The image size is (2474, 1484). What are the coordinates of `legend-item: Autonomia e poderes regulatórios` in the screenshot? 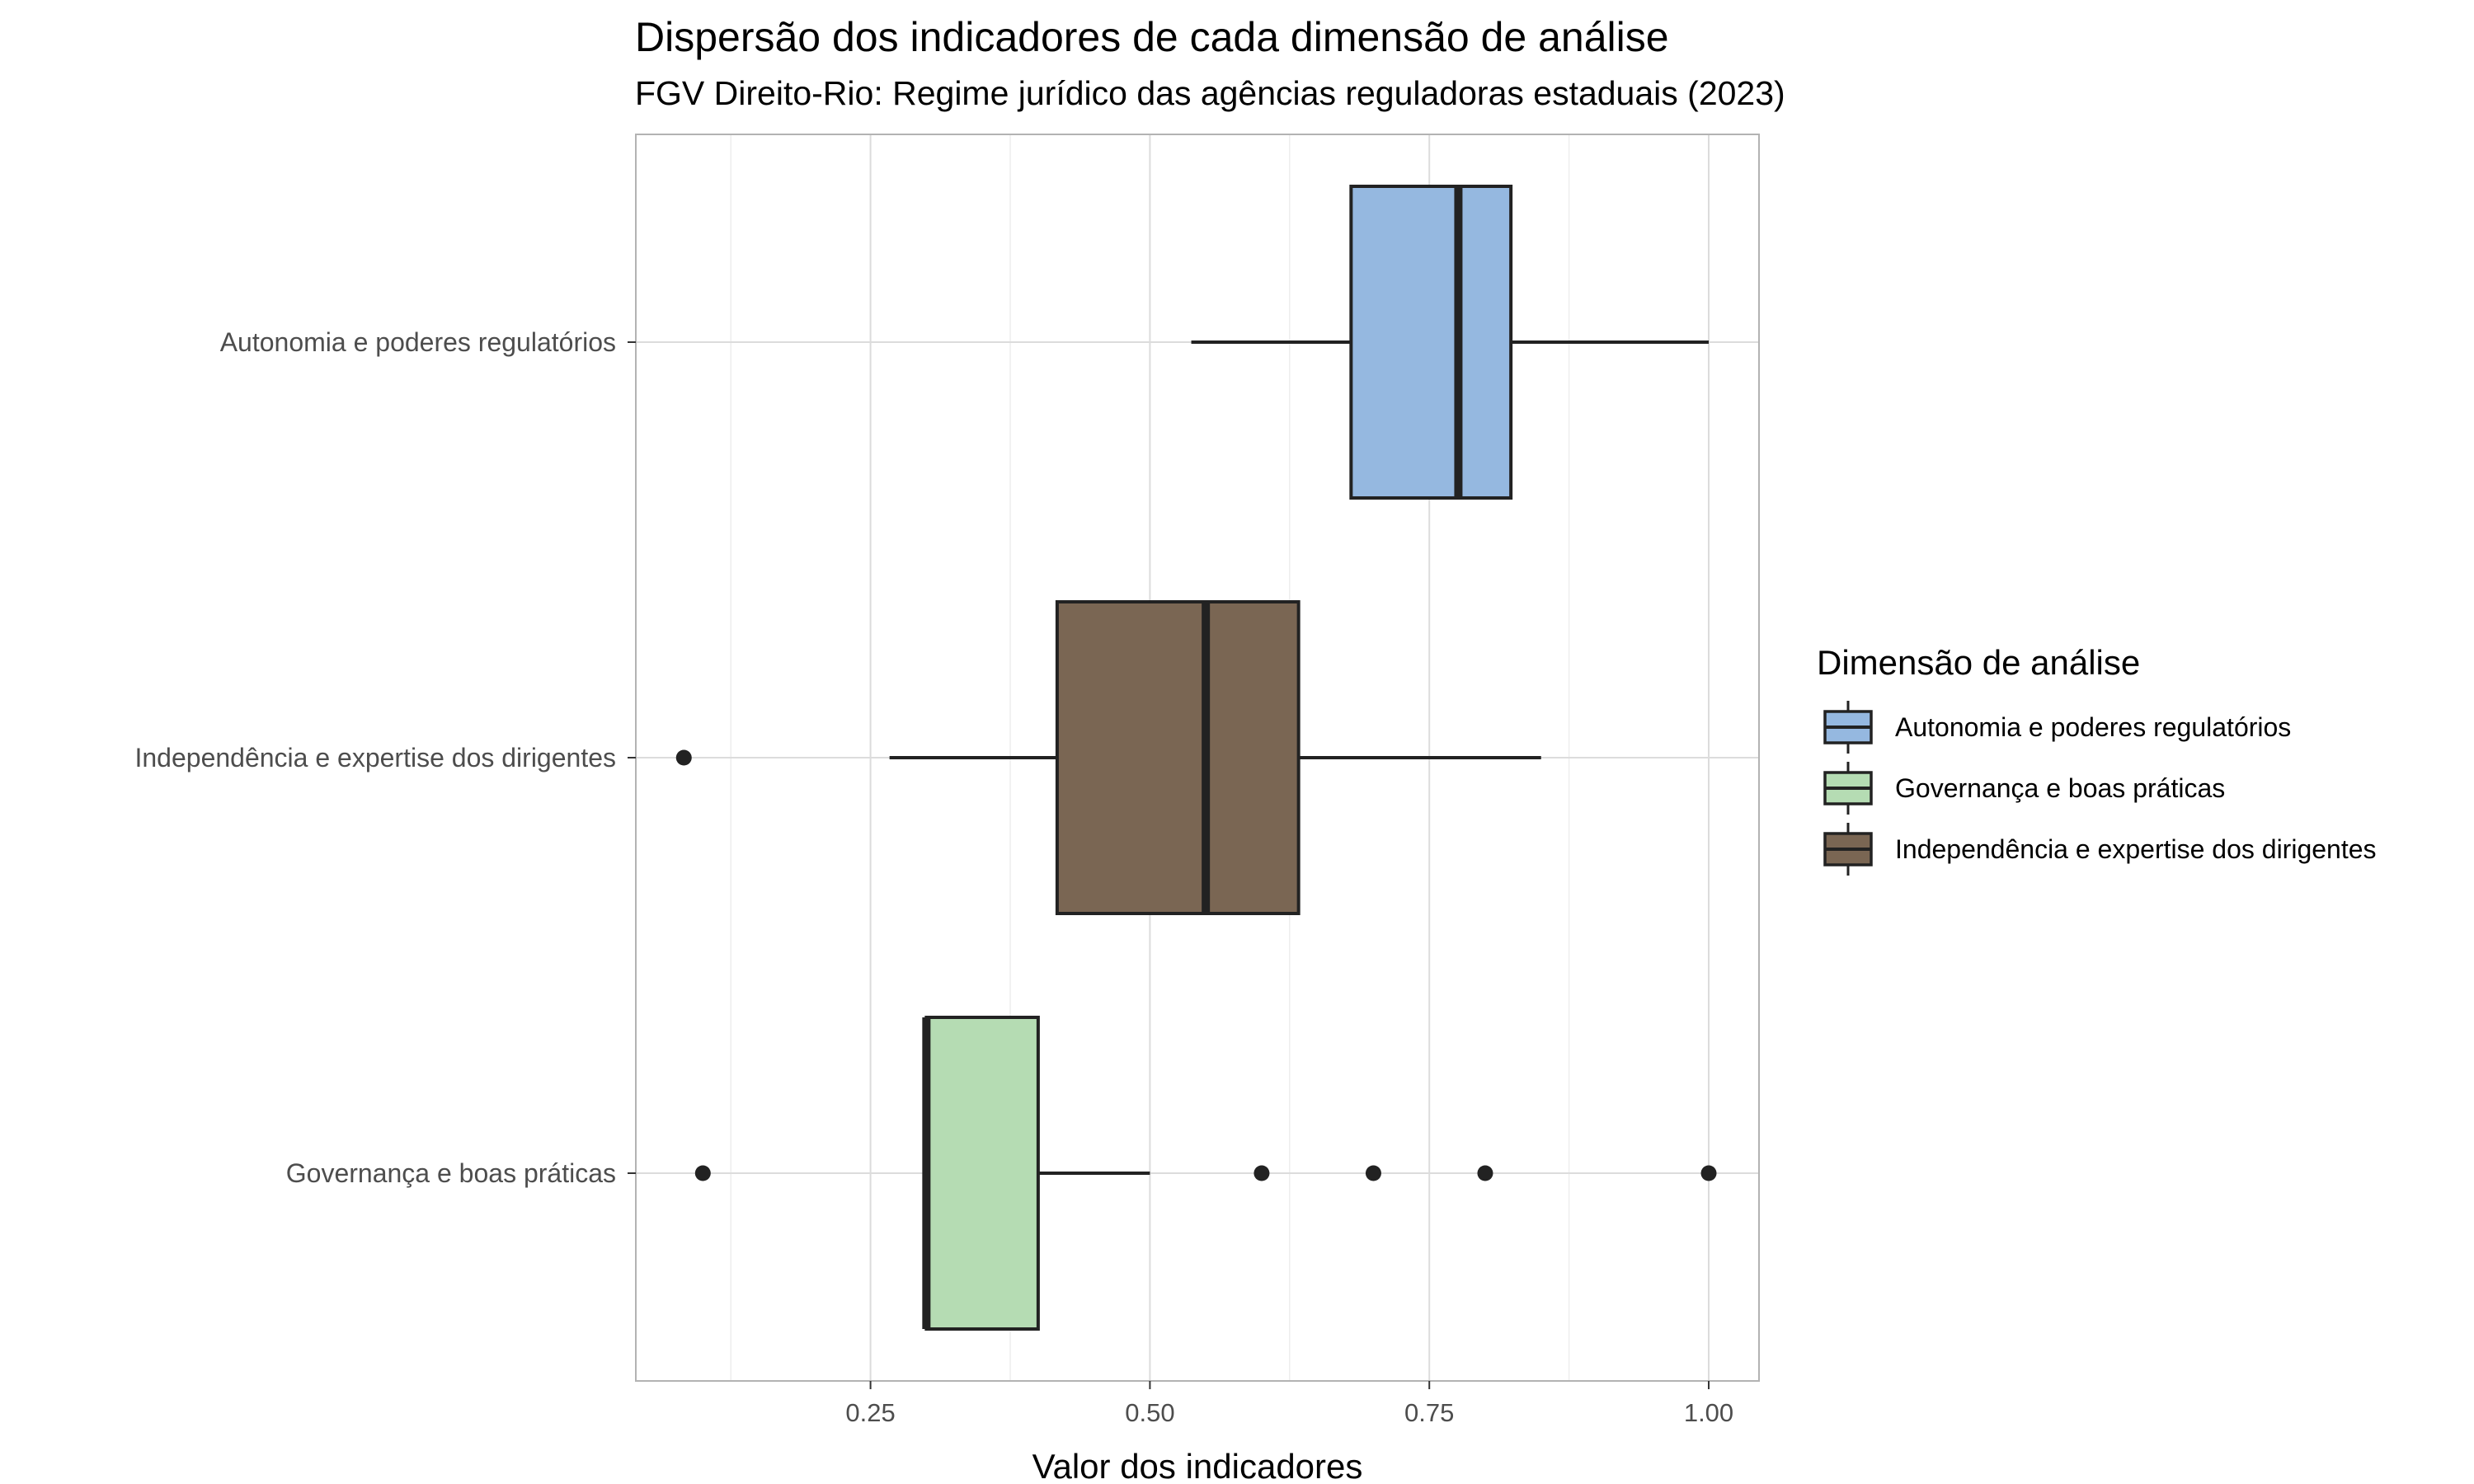 It's located at (2057, 727).